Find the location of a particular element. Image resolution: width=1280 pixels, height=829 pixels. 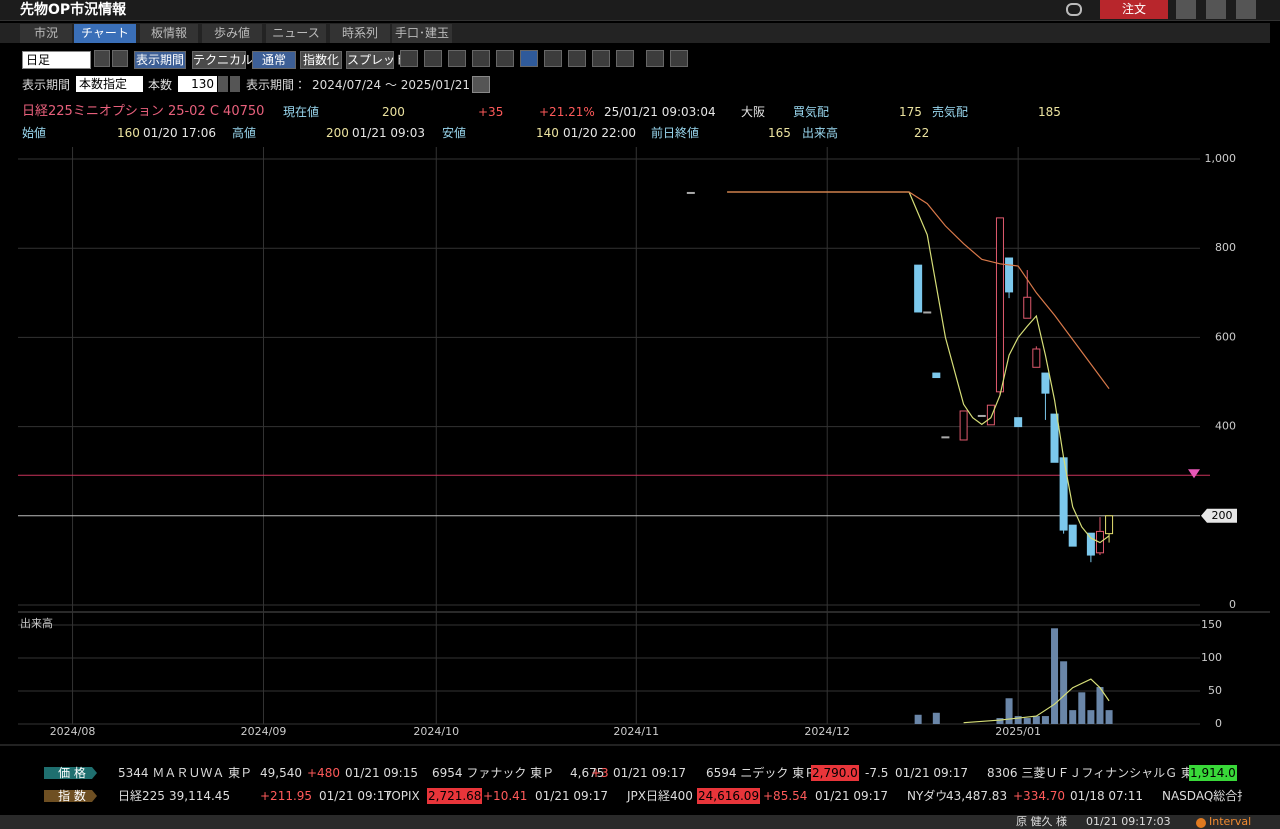

tab: 時系列 is located at coordinates (360, 33).